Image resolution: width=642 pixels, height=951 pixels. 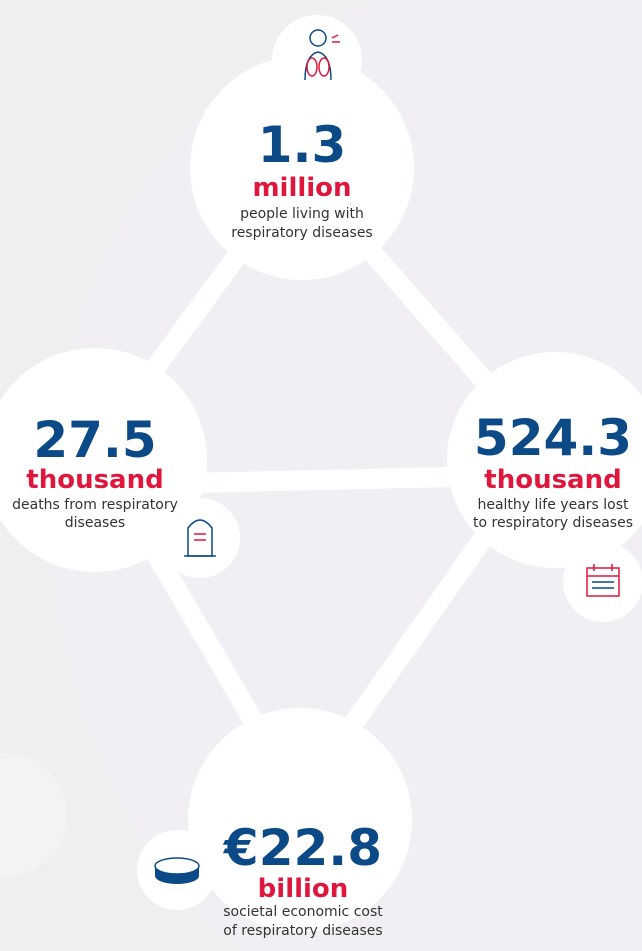 What do you see at coordinates (94, 440) in the screenshot?
I see `value: 27.5` at bounding box center [94, 440].